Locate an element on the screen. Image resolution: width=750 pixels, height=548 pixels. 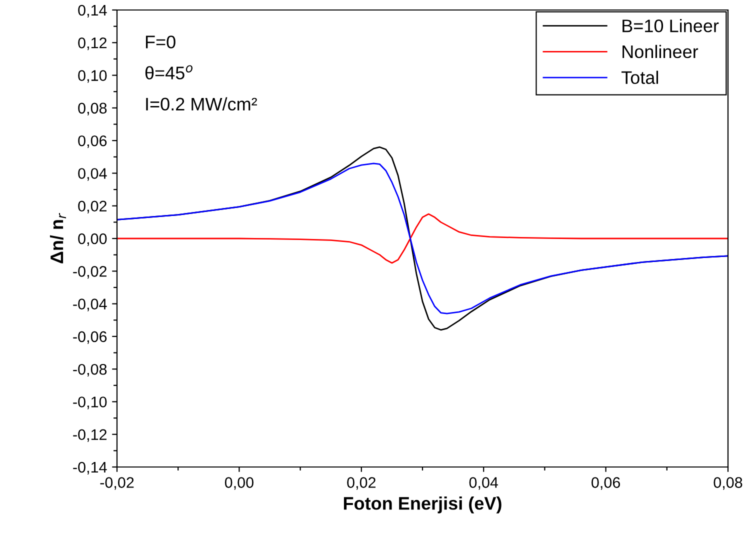
y-tick-label: 0,02 is located at coordinates (92, 207).